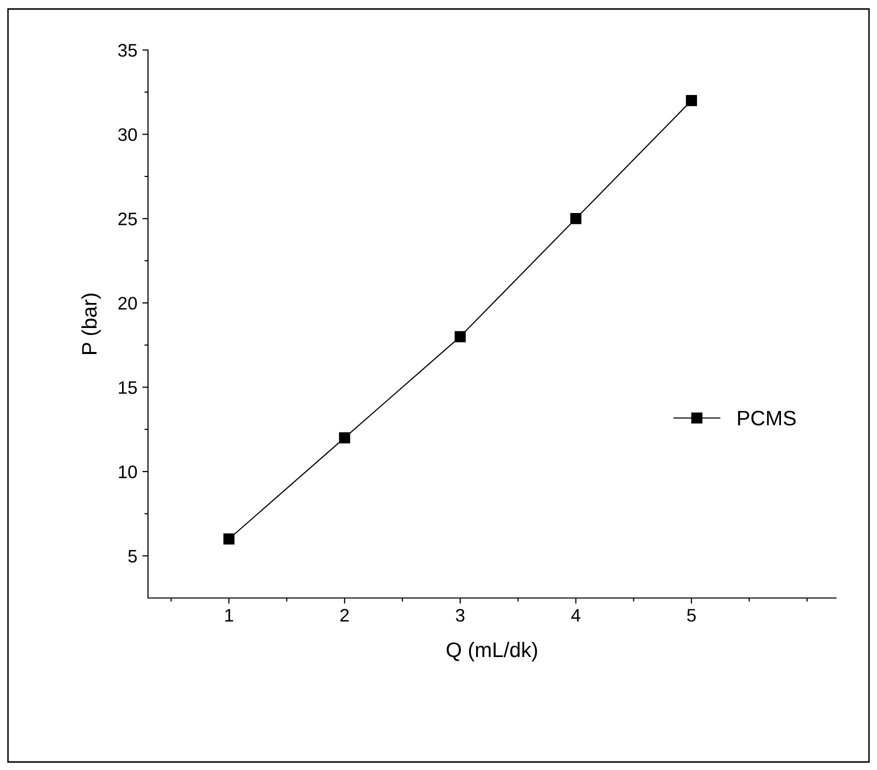 The width and height of the screenshot is (877, 770). I want to click on x-tick-label: 1, so click(229, 615).